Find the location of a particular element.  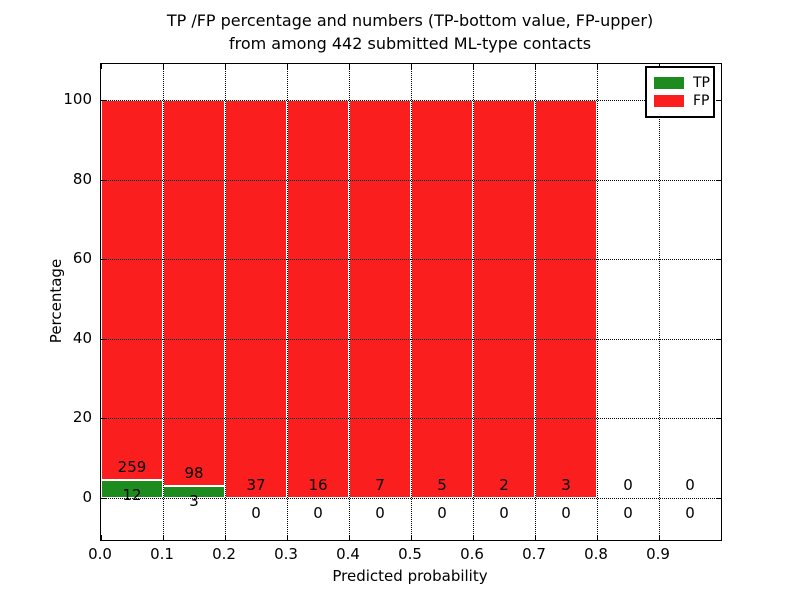

fp-count-label: 5 is located at coordinates (442, 485).